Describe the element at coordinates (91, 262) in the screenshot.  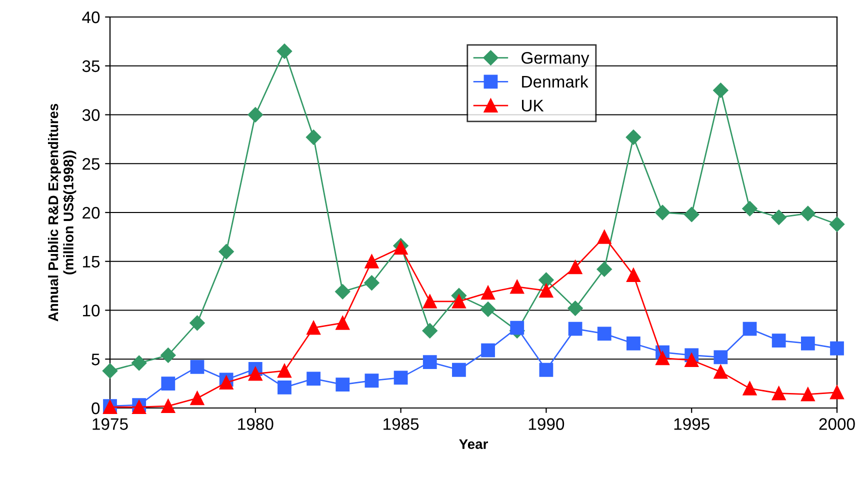
I see `y-tick-label: 15` at that location.